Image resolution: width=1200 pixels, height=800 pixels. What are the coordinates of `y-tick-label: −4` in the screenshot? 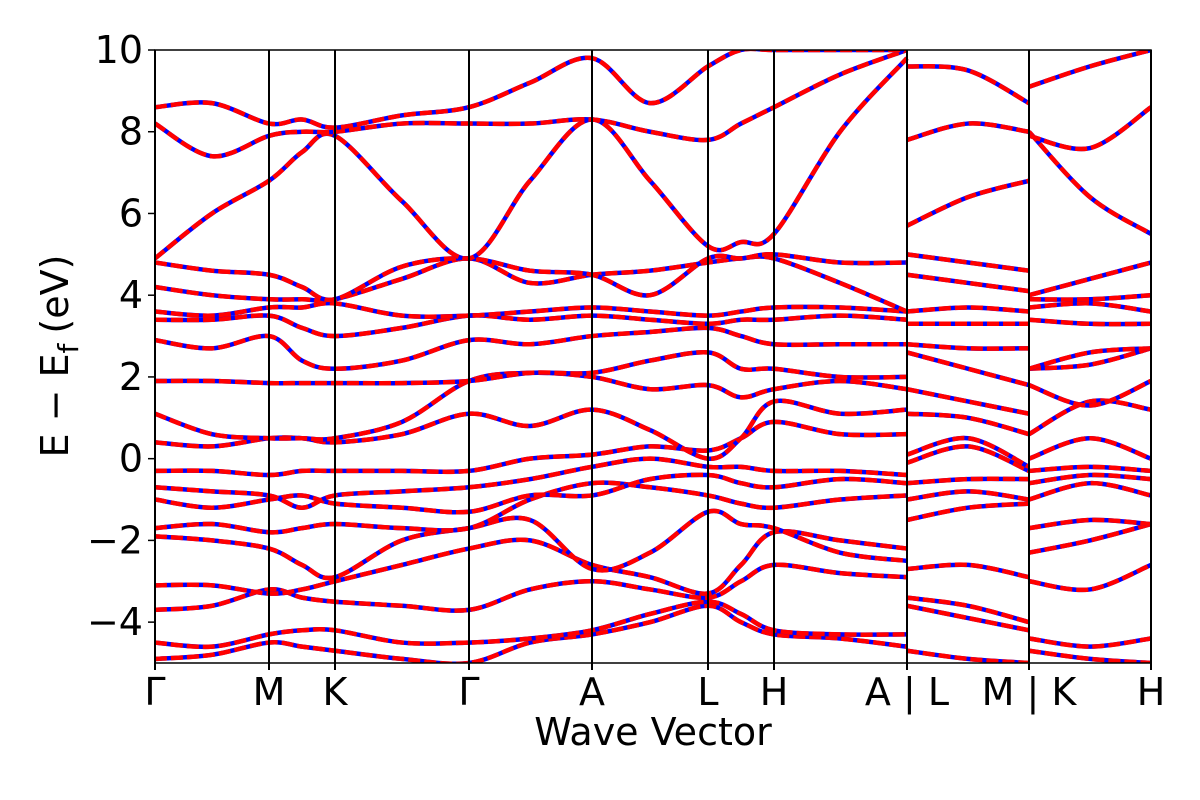 It's located at (115, 622).